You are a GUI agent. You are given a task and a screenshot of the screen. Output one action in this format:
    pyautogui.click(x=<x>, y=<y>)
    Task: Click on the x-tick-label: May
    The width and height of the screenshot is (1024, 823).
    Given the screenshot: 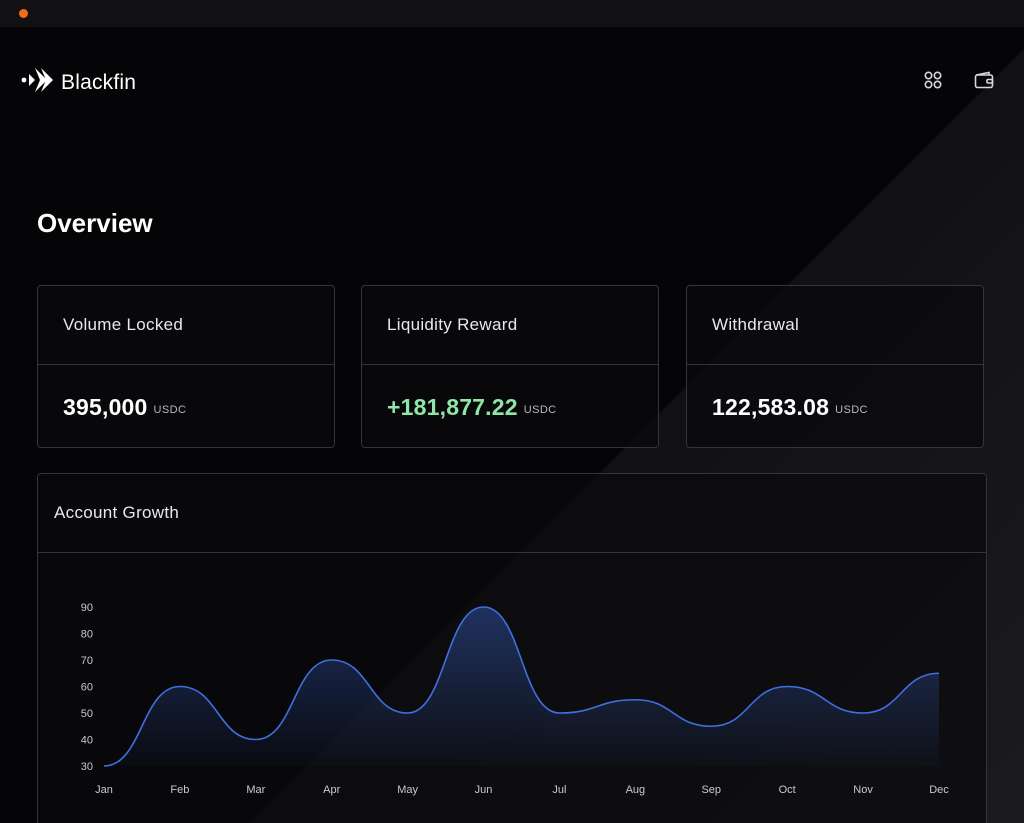 What is the action you would take?
    pyautogui.click(x=407, y=790)
    